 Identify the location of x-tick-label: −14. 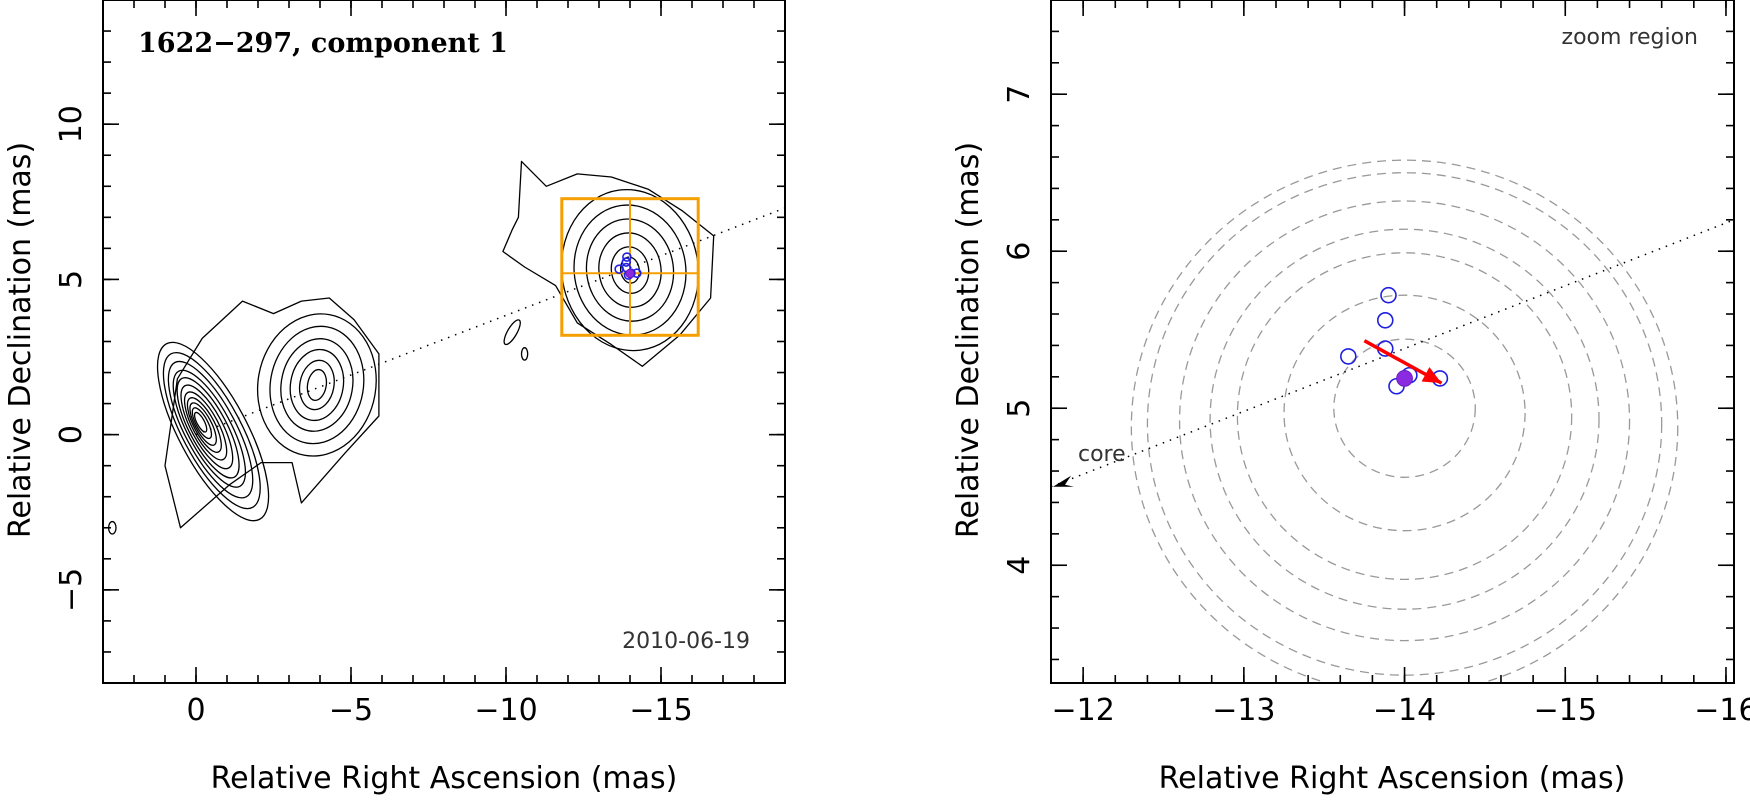
(1404, 710).